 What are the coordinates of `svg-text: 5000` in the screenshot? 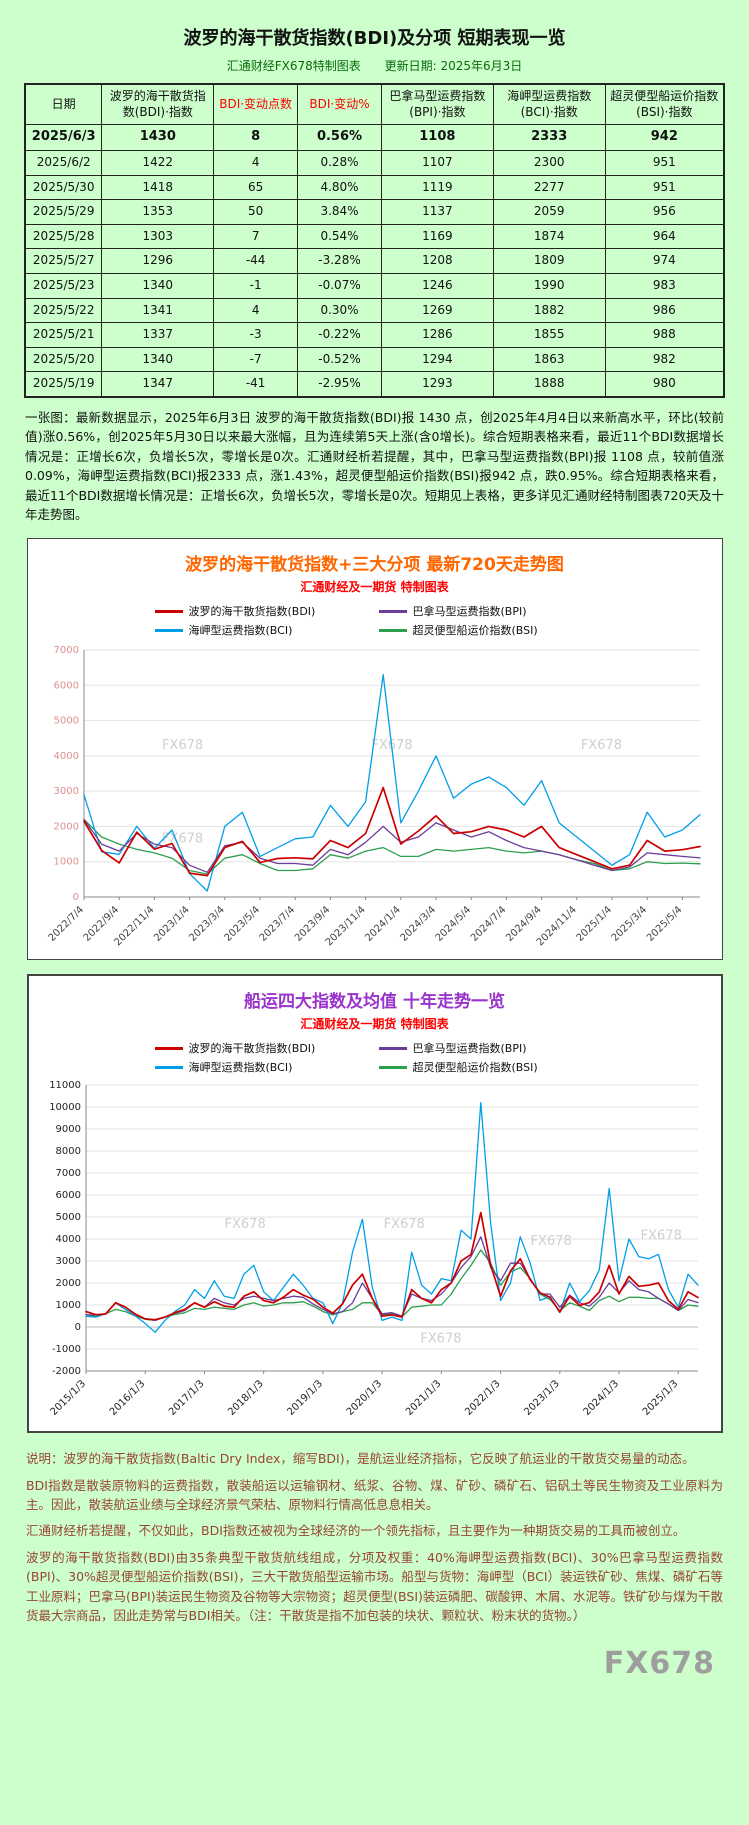 It's located at (65, 721).